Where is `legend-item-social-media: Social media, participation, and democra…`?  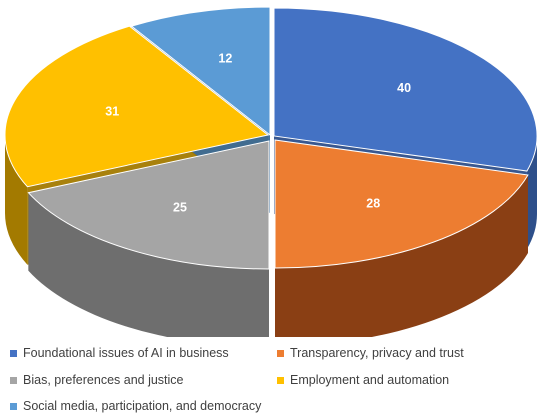
legend-item-social-media: Social media, participation, and democra… is located at coordinates (135, 406).